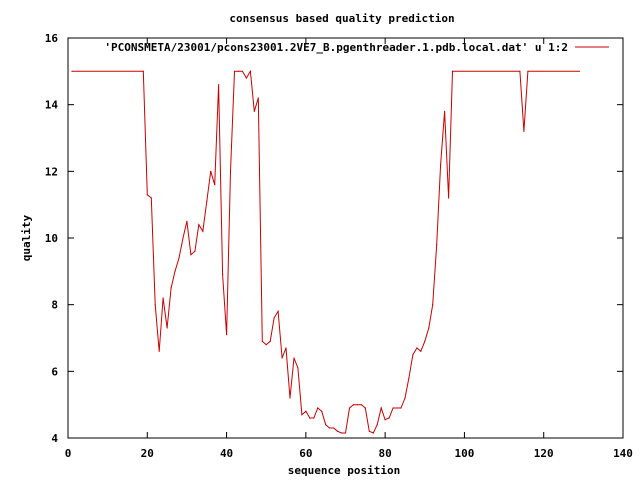 The image size is (640, 480). Describe the element at coordinates (51, 238) in the screenshot. I see `y-tick-label: 10` at that location.